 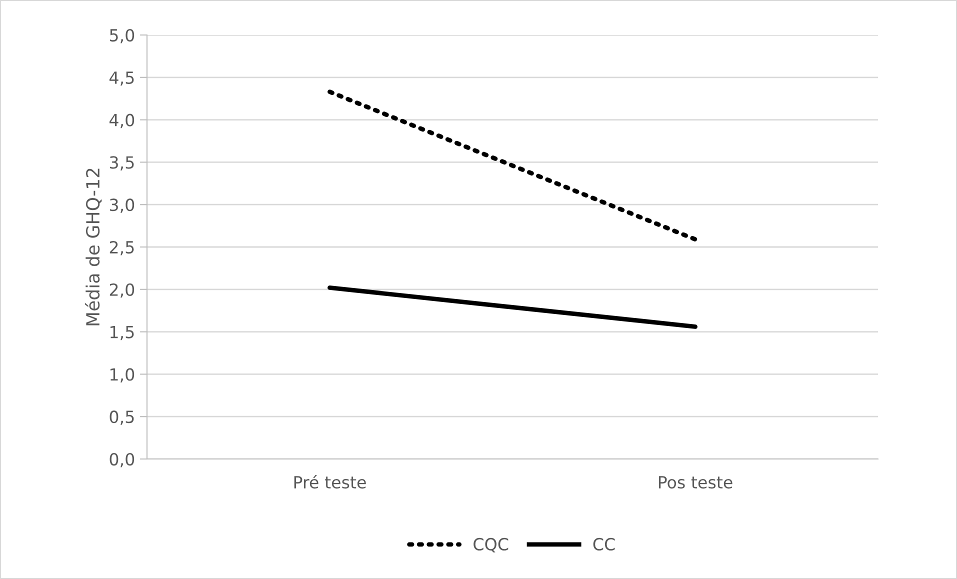 I want to click on y-tick-label: 4,5, so click(x=122, y=79).